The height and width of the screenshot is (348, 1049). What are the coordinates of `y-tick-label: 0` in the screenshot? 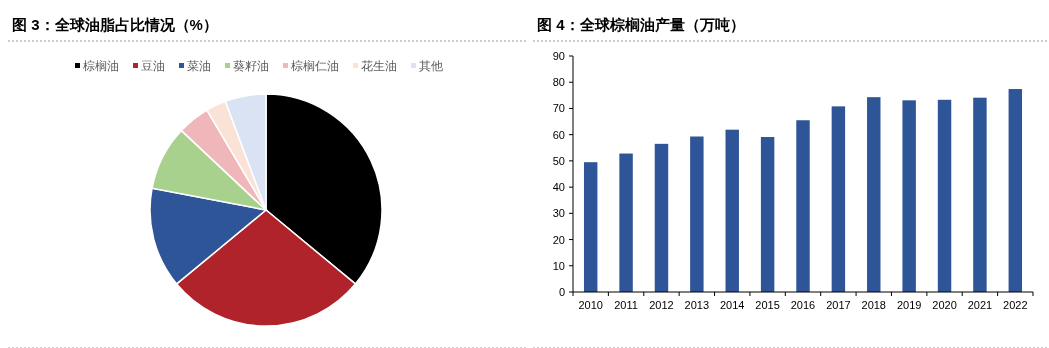 It's located at (561, 292).